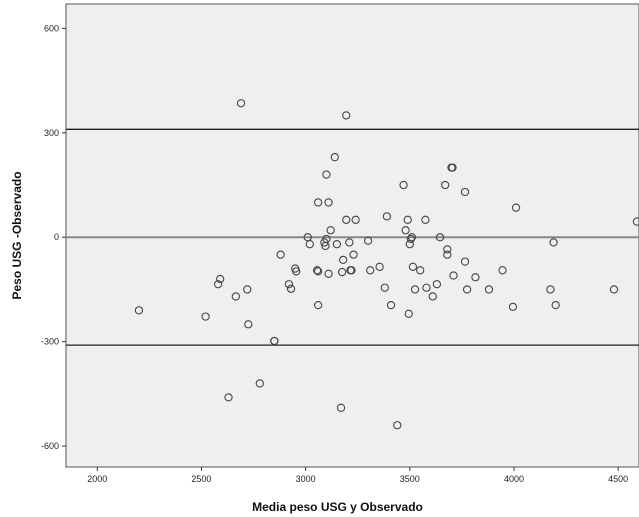 The image size is (639, 517). What do you see at coordinates (51, 133) in the screenshot?
I see `y-tick-label: 300` at bounding box center [51, 133].